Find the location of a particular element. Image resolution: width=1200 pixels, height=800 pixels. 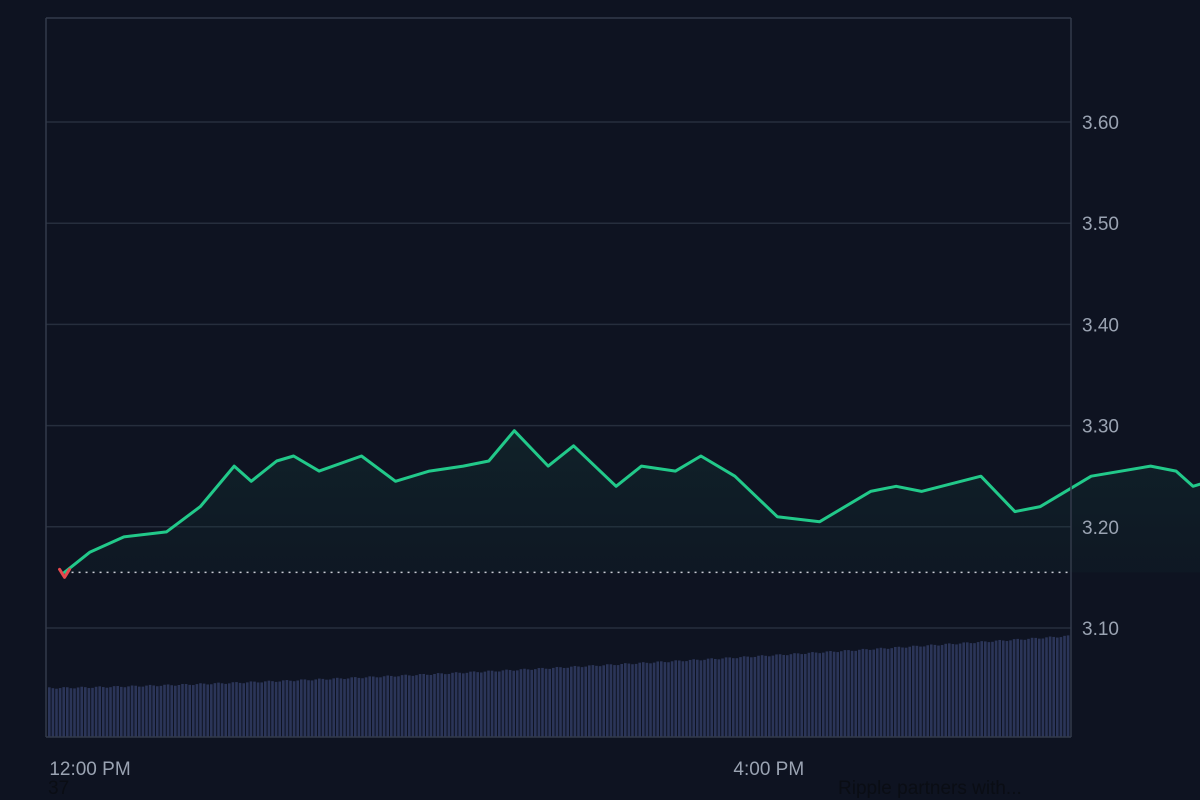

y-tick-label: 3.30 is located at coordinates (1100, 427).